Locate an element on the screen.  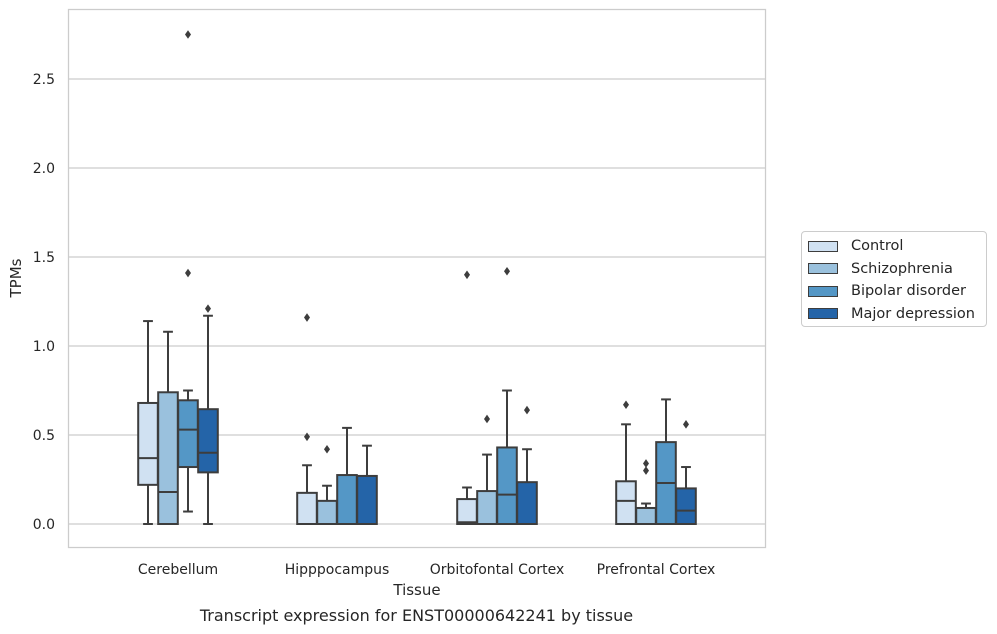
y-tick-label: 0.5 is located at coordinates (44, 436).